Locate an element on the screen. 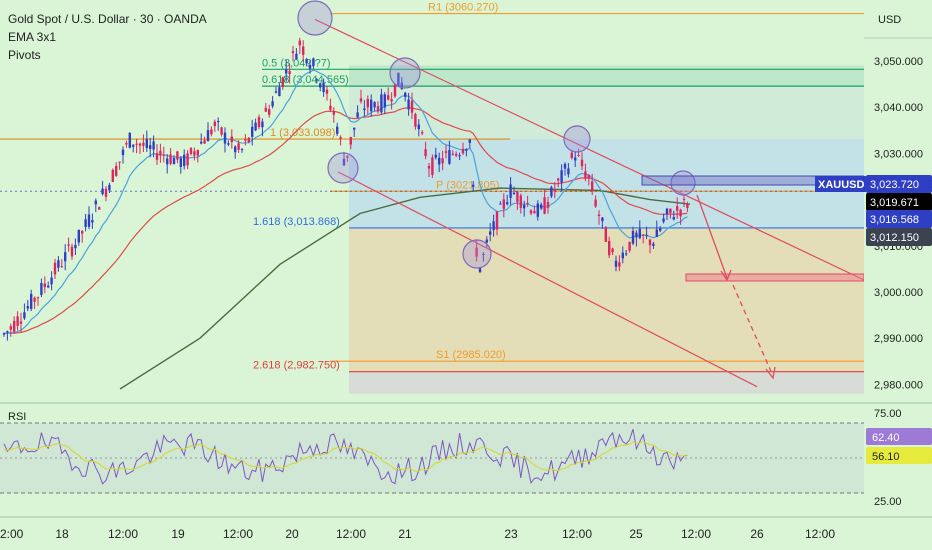  price-tag-bg is located at coordinates (899, 184).